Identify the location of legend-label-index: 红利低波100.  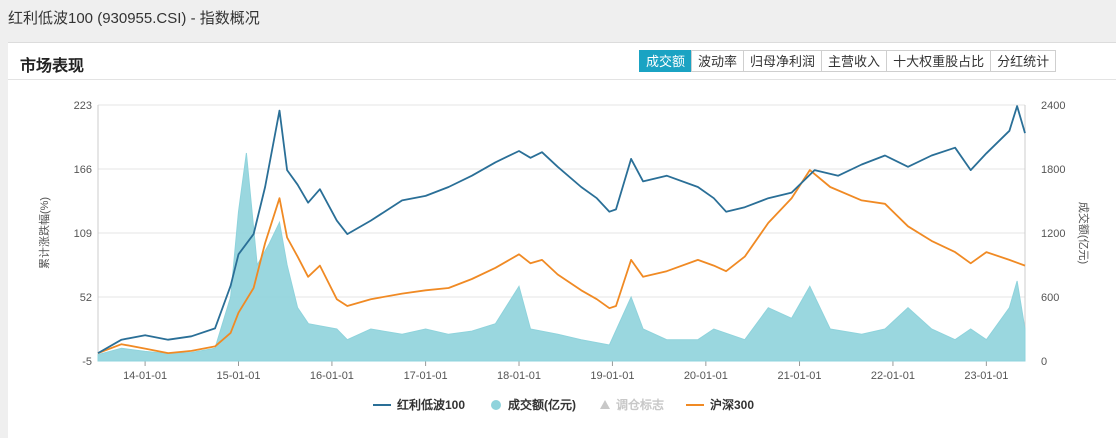
(431, 404).